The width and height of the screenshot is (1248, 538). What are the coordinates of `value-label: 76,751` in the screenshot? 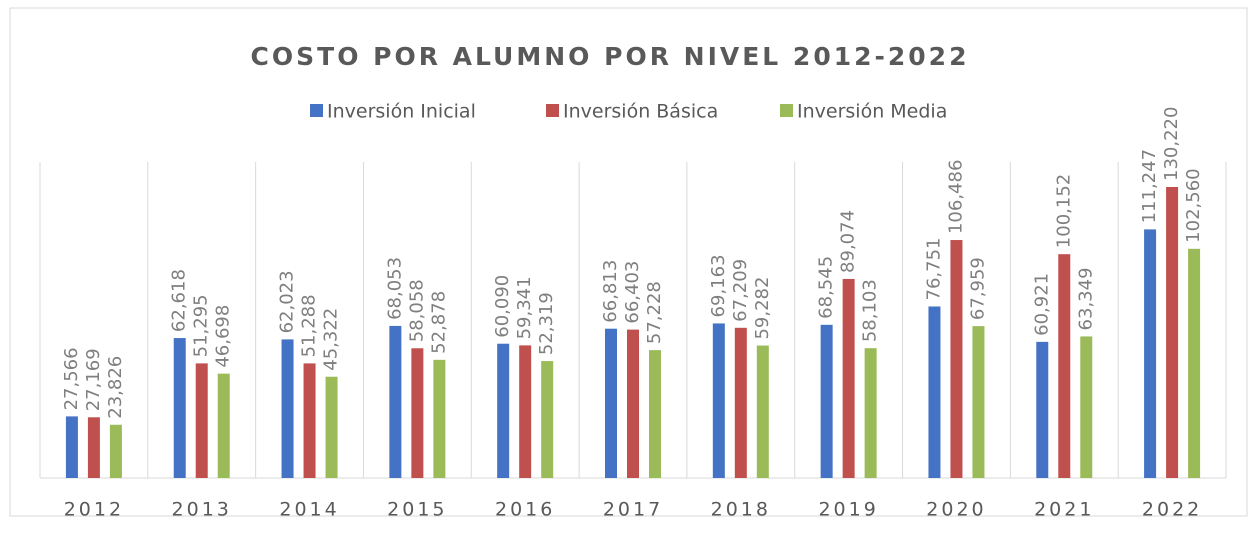 It's located at (933, 269).